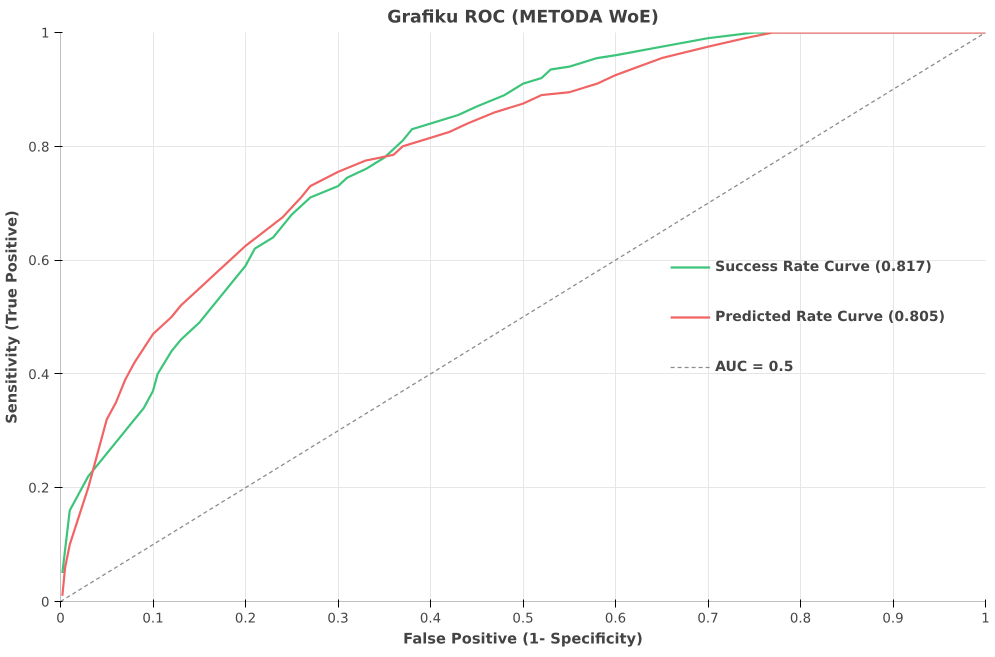 This screenshot has width=995, height=657. Describe the element at coordinates (523, 18) in the screenshot. I see `chart-title: Grafiku ROC (METODA WoE)` at that location.